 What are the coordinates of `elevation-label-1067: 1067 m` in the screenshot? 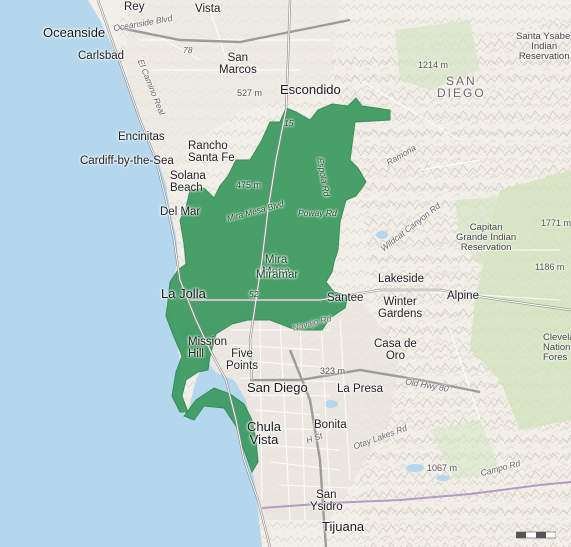 It's located at (442, 468).